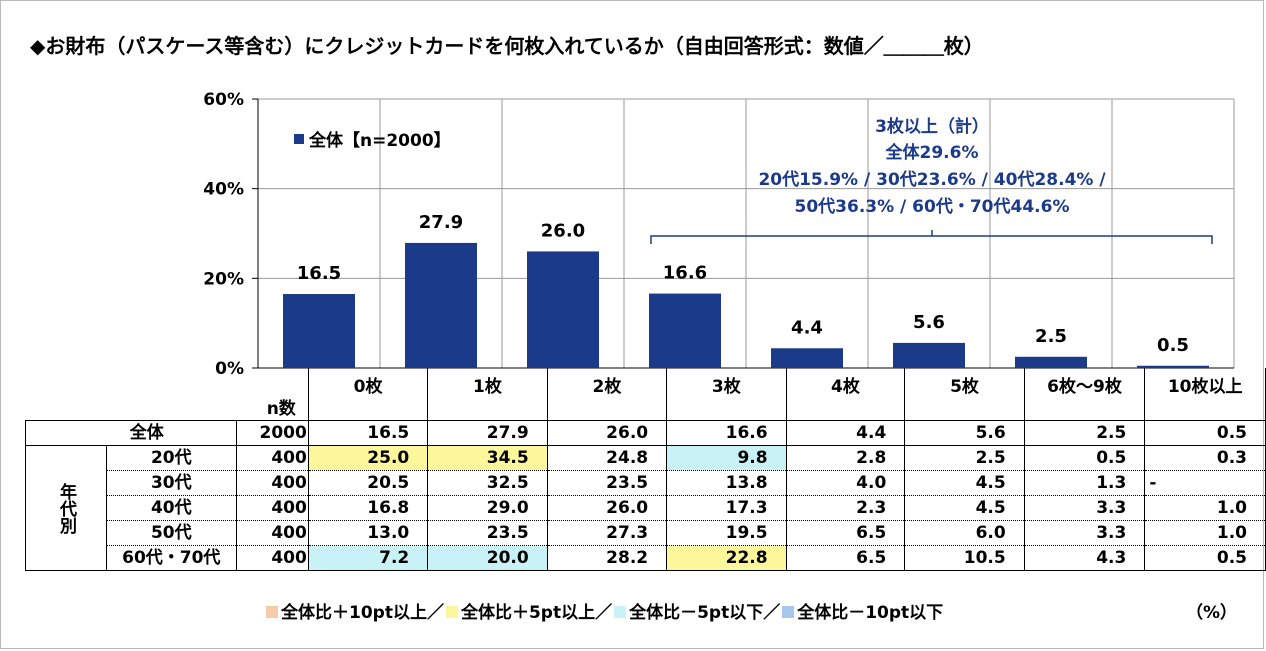 The height and width of the screenshot is (651, 1266). I want to click on n-cell: 2000, so click(272, 433).